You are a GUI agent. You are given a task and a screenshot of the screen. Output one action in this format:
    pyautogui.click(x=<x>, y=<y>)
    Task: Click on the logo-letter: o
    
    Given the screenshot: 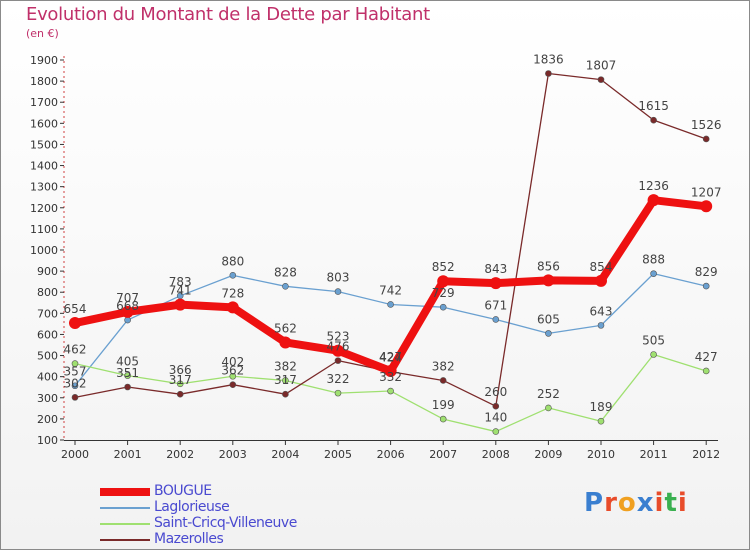 What is the action you would take?
    pyautogui.click(x=627, y=503)
    